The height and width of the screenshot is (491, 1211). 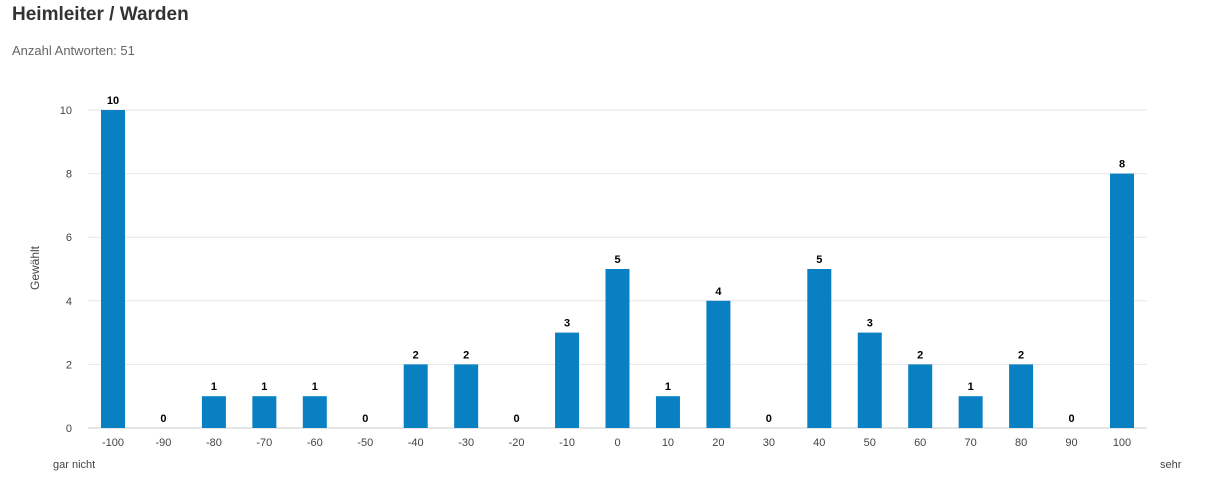 I want to click on x-tick-label: -70, so click(x=264, y=443).